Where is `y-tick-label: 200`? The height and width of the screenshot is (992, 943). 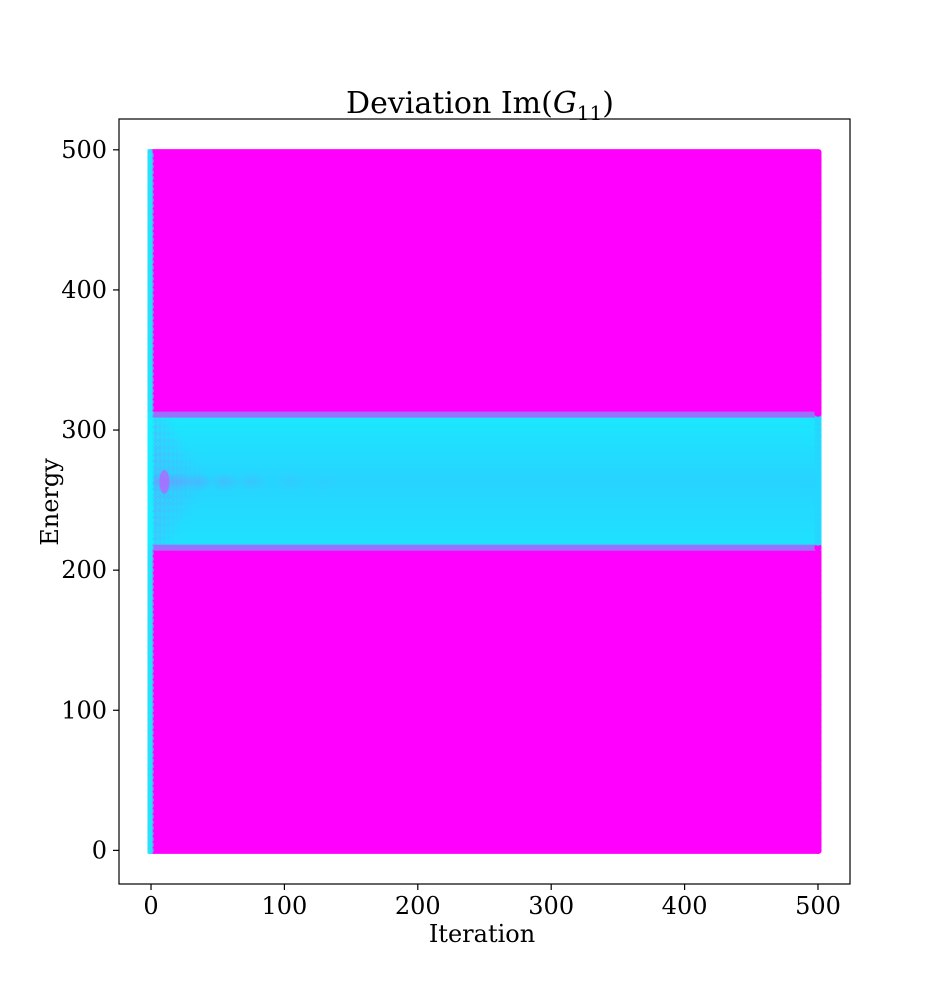 y-tick-label: 200 is located at coordinates (84, 570).